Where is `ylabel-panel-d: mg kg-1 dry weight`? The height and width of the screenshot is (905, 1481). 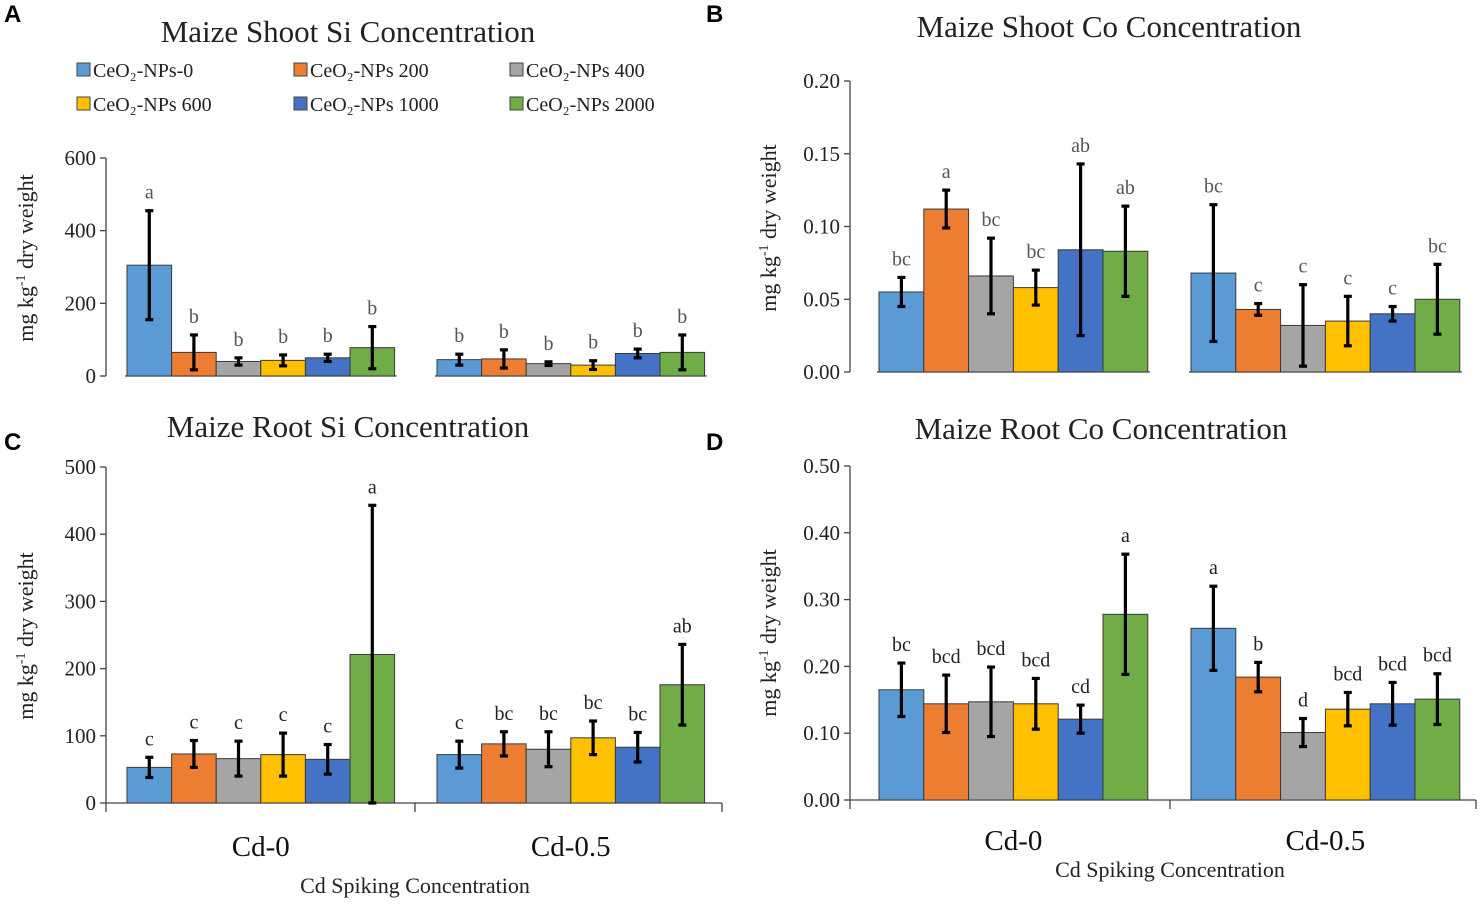
ylabel-panel-d: mg kg-1 dry weight is located at coordinates (768, 633).